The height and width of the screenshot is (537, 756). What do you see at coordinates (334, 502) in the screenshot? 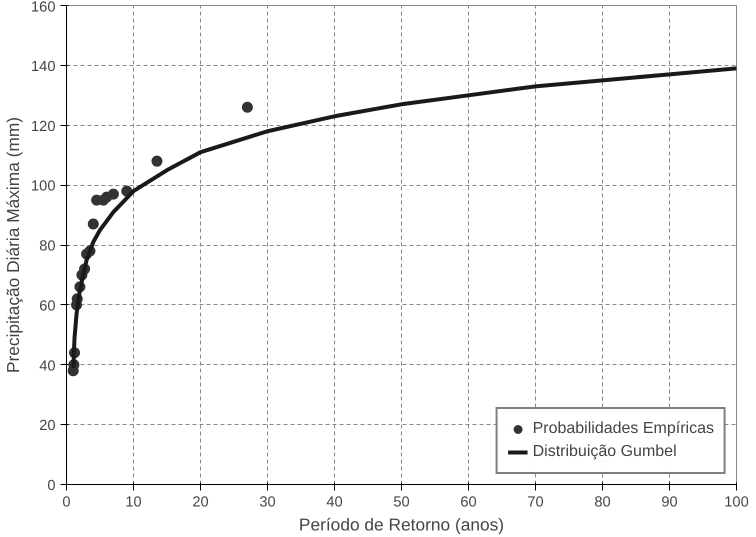
I see `x-tick-label: 40` at bounding box center [334, 502].